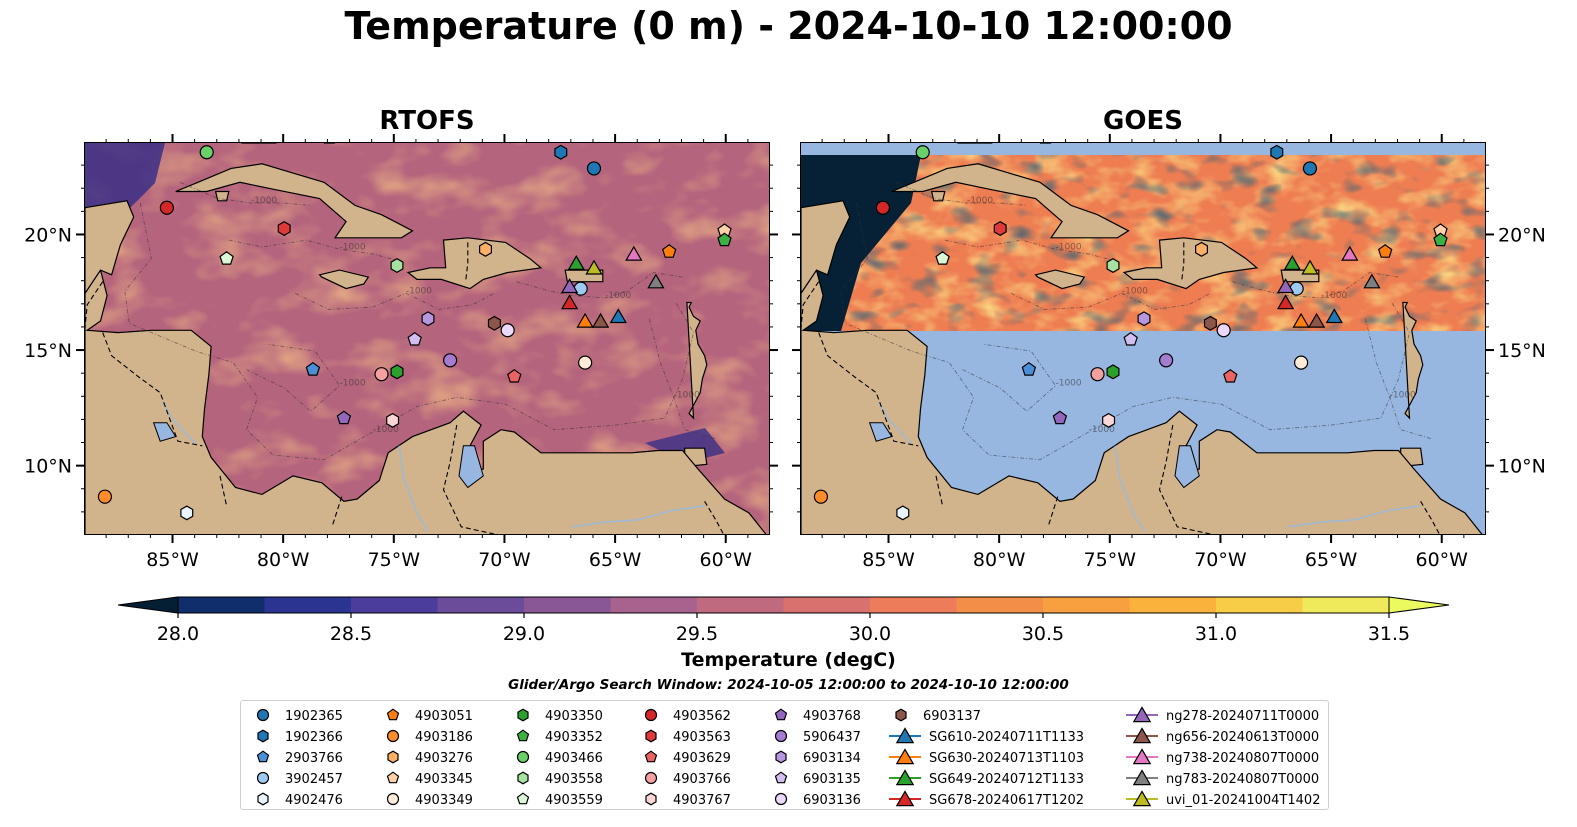 The image size is (1577, 827). What do you see at coordinates (1142, 401) in the screenshot?
I see `land-central-south-america` at bounding box center [1142, 401].